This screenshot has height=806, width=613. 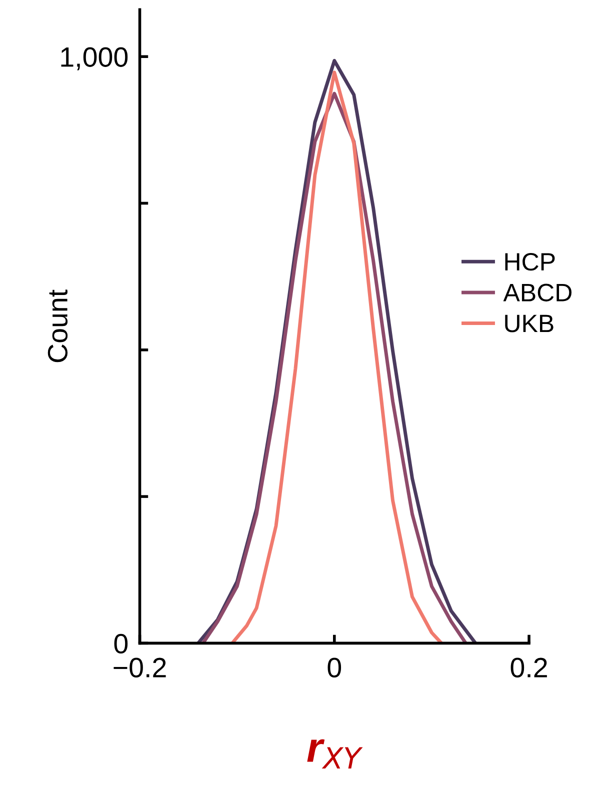 What do you see at coordinates (528, 668) in the screenshot?
I see `x-tick-label: 0.2` at bounding box center [528, 668].